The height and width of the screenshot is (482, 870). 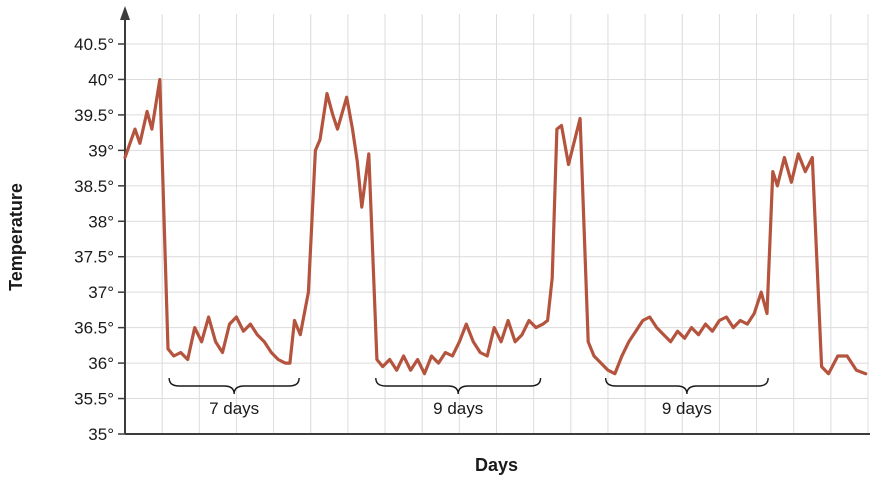 What do you see at coordinates (101, 434) in the screenshot?
I see `y-tick-label: 35°` at bounding box center [101, 434].